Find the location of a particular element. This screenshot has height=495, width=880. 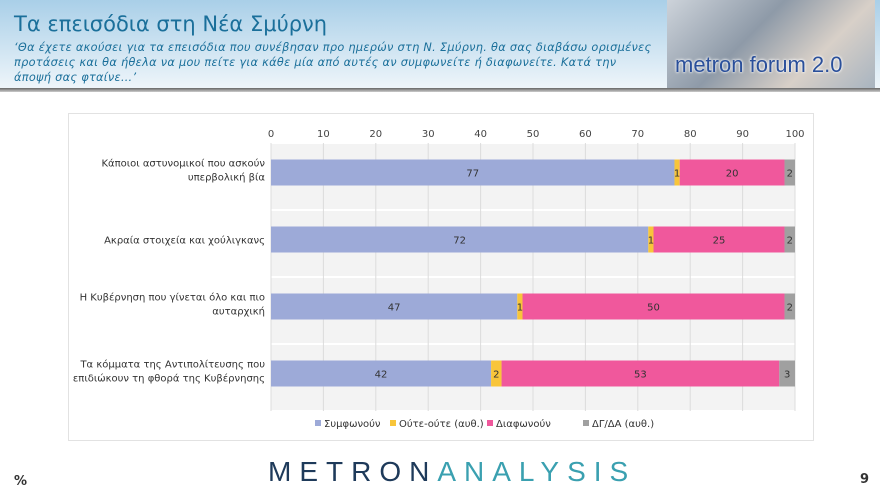

data-label: 42 is located at coordinates (381, 375).